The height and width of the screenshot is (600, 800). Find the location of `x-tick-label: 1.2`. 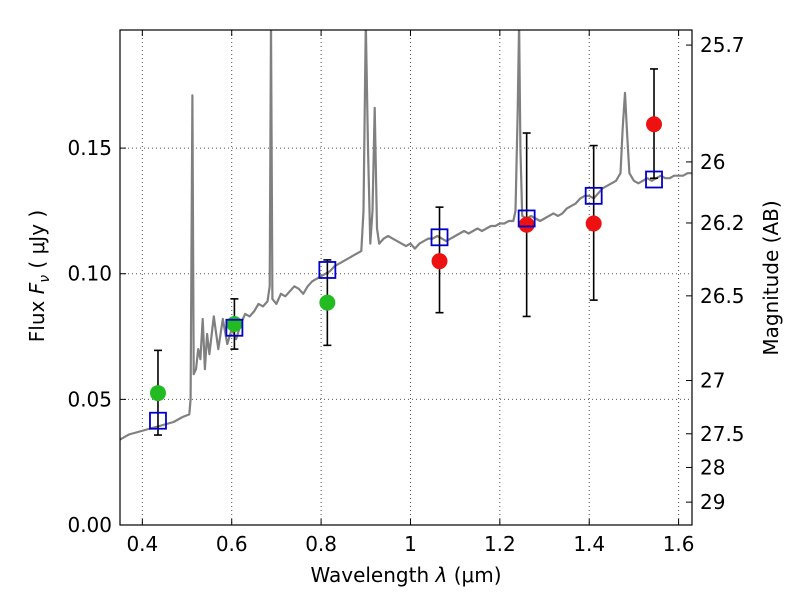

x-tick-label: 1.2 is located at coordinates (500, 544).